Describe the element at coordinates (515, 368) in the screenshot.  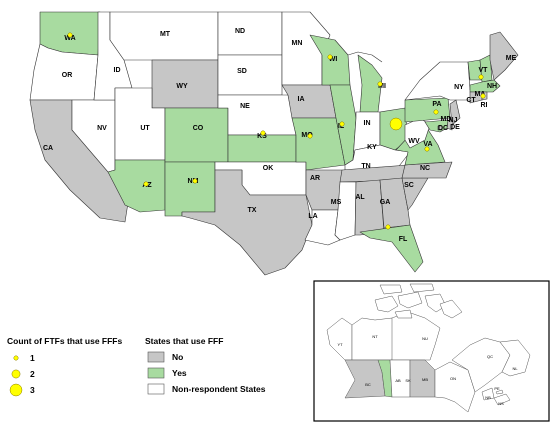
I see `province-label-nl: NL` at that location.